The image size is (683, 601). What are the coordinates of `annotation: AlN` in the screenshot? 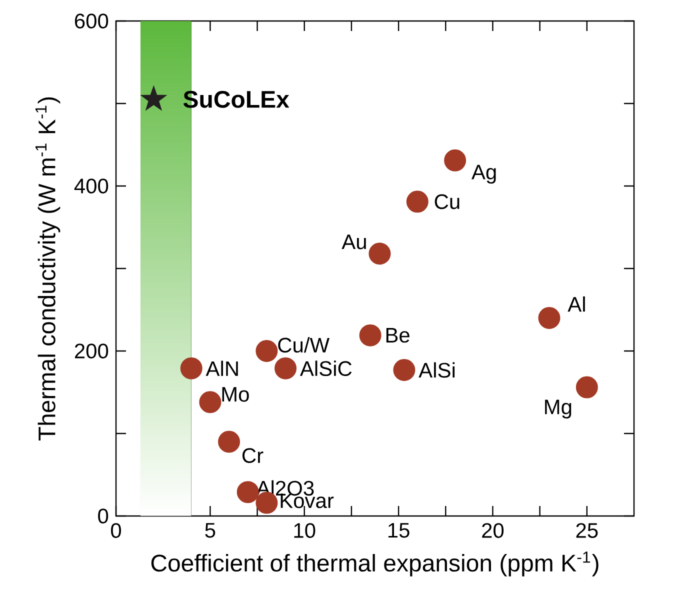 It's located at (222, 368).